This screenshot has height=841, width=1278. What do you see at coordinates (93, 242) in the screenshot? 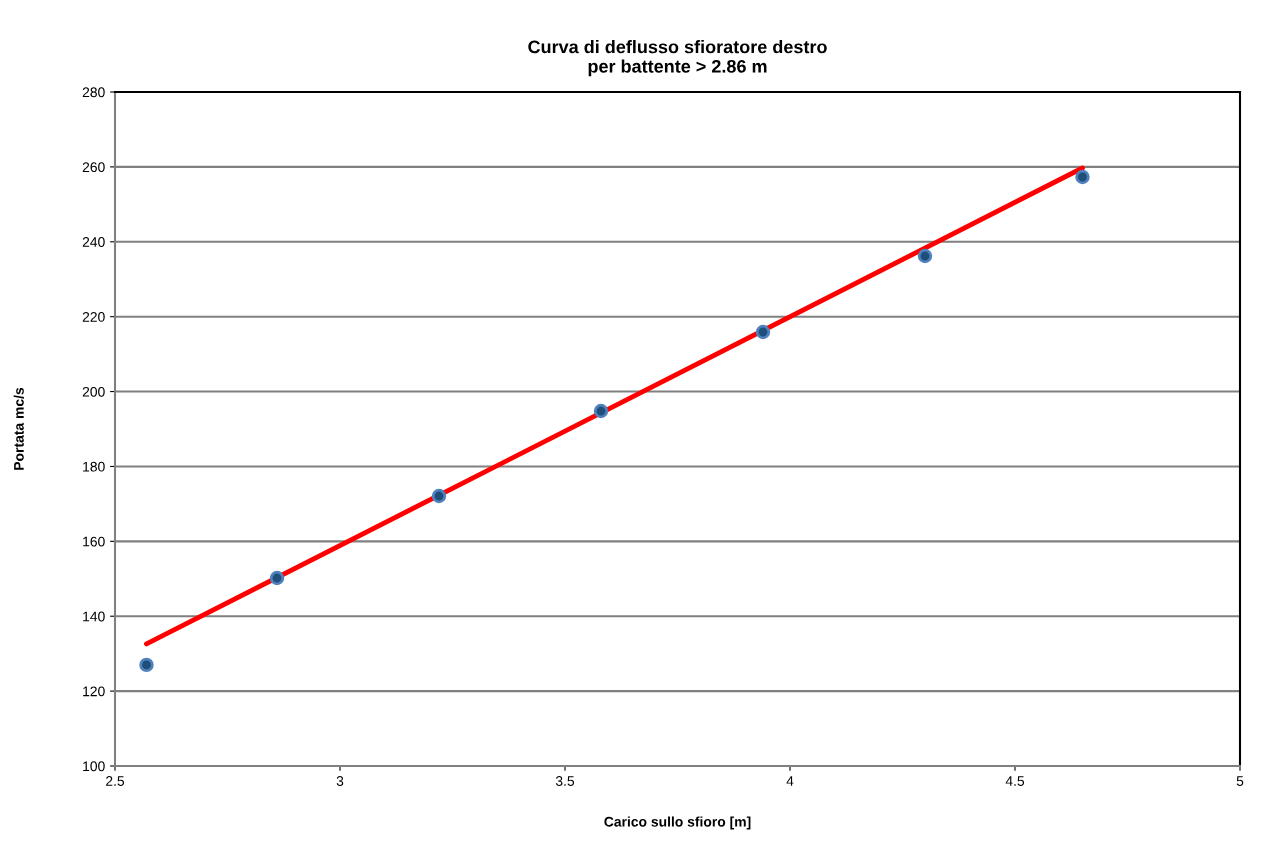
I see `y-tick-label: 240` at bounding box center [93, 242].